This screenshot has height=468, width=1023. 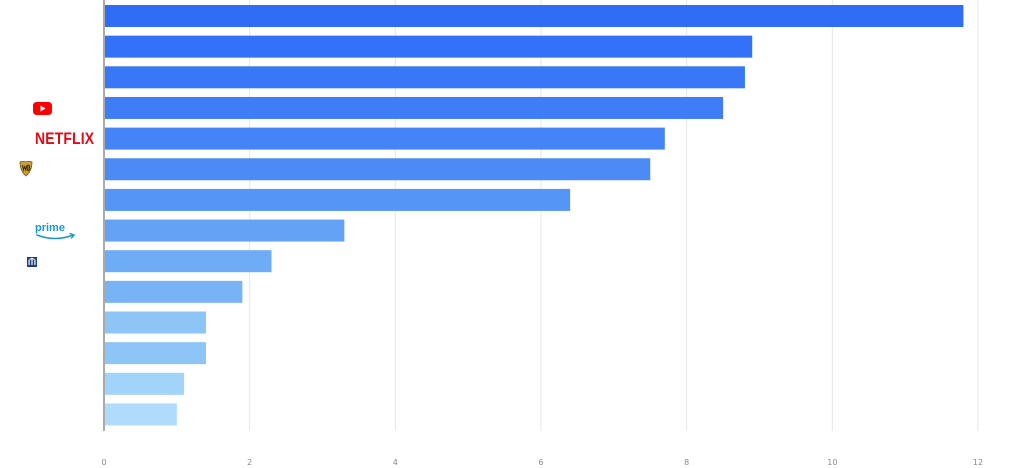 I want to click on bank-icon, so click(x=32, y=262).